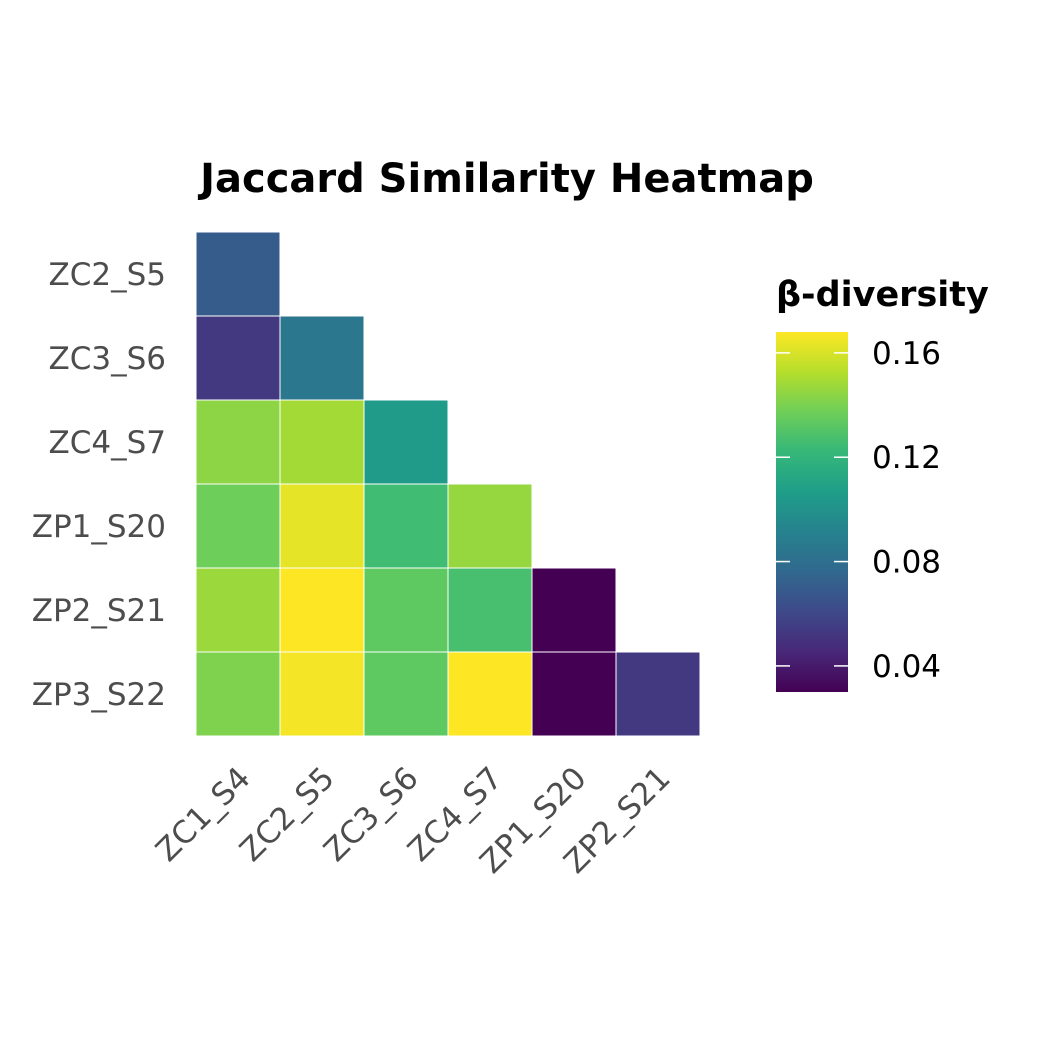 This screenshot has height=1050, width=1050. Describe the element at coordinates (812, 512) in the screenshot. I see `legend-colorbar` at that location.